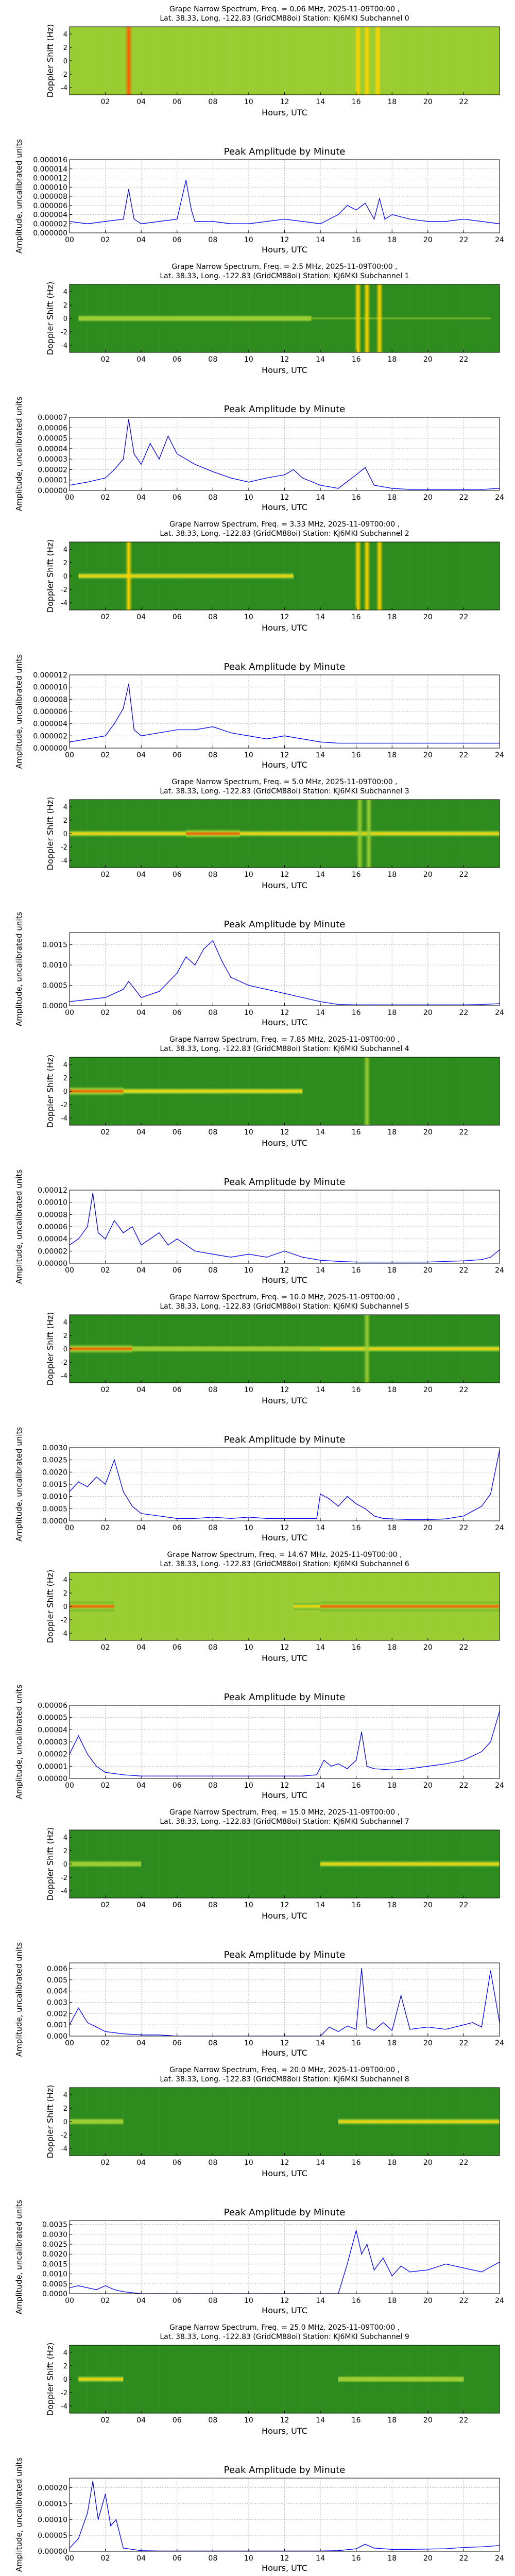  Describe the element at coordinates (50, 700) in the screenshot. I see `amplitude-ytick-label: 0.000008` at that location.